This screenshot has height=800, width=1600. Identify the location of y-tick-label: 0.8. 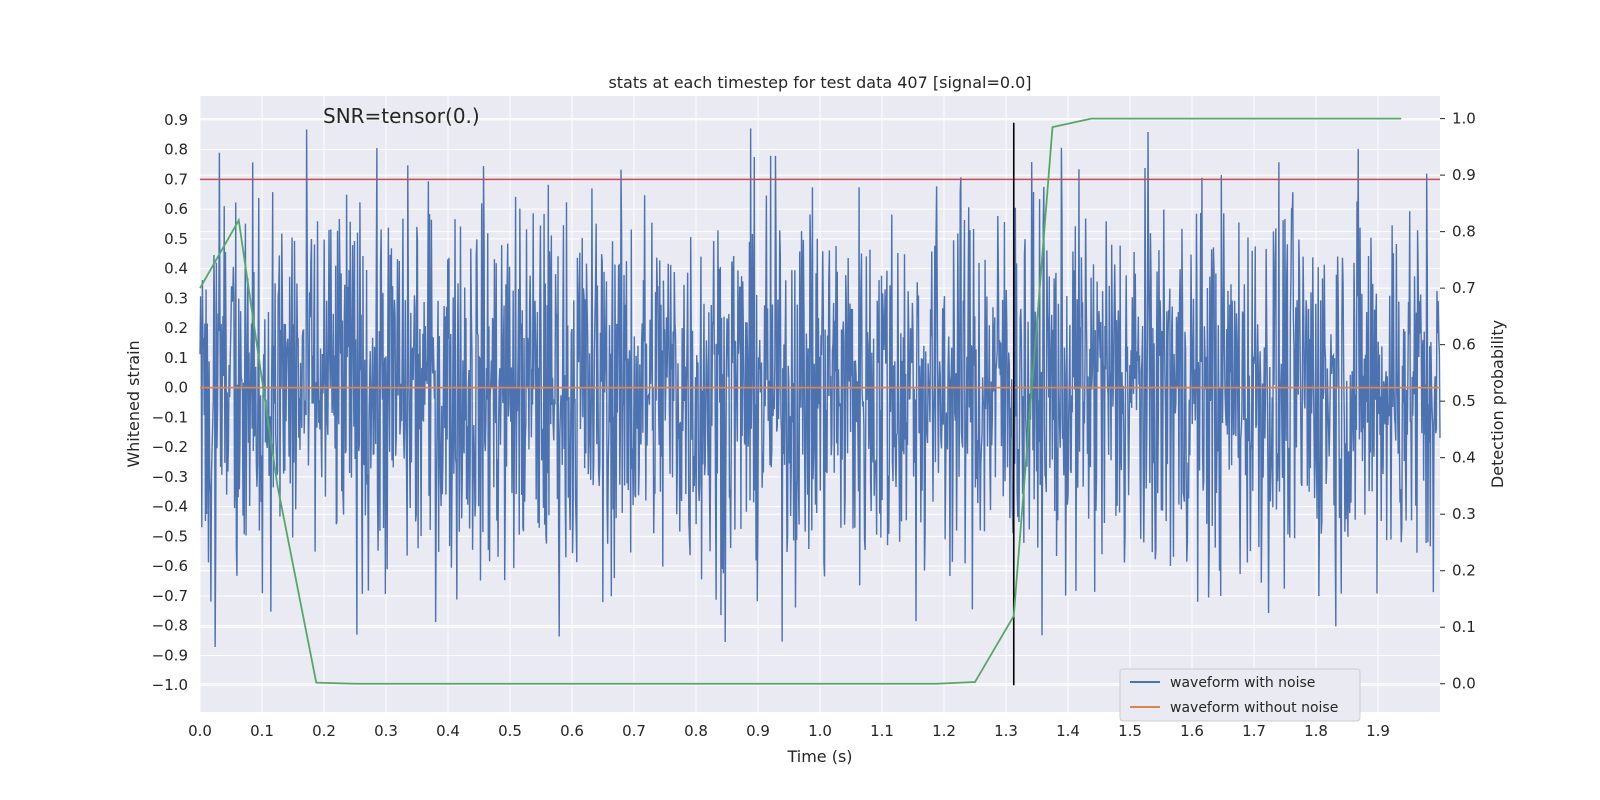
(176, 150).